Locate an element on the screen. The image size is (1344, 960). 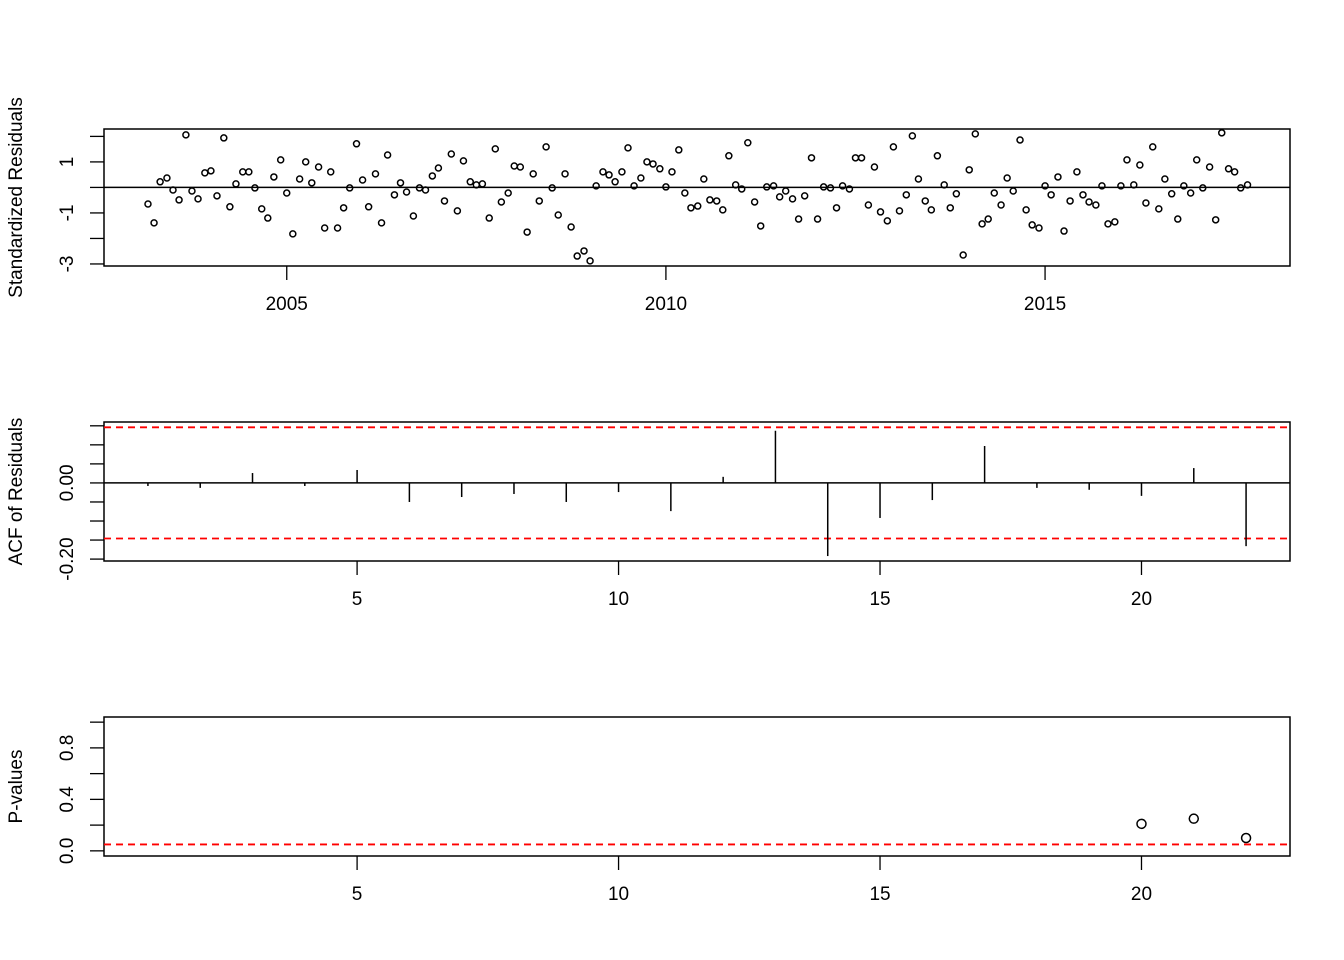
x-tick-label: 2010 is located at coordinates (666, 304).